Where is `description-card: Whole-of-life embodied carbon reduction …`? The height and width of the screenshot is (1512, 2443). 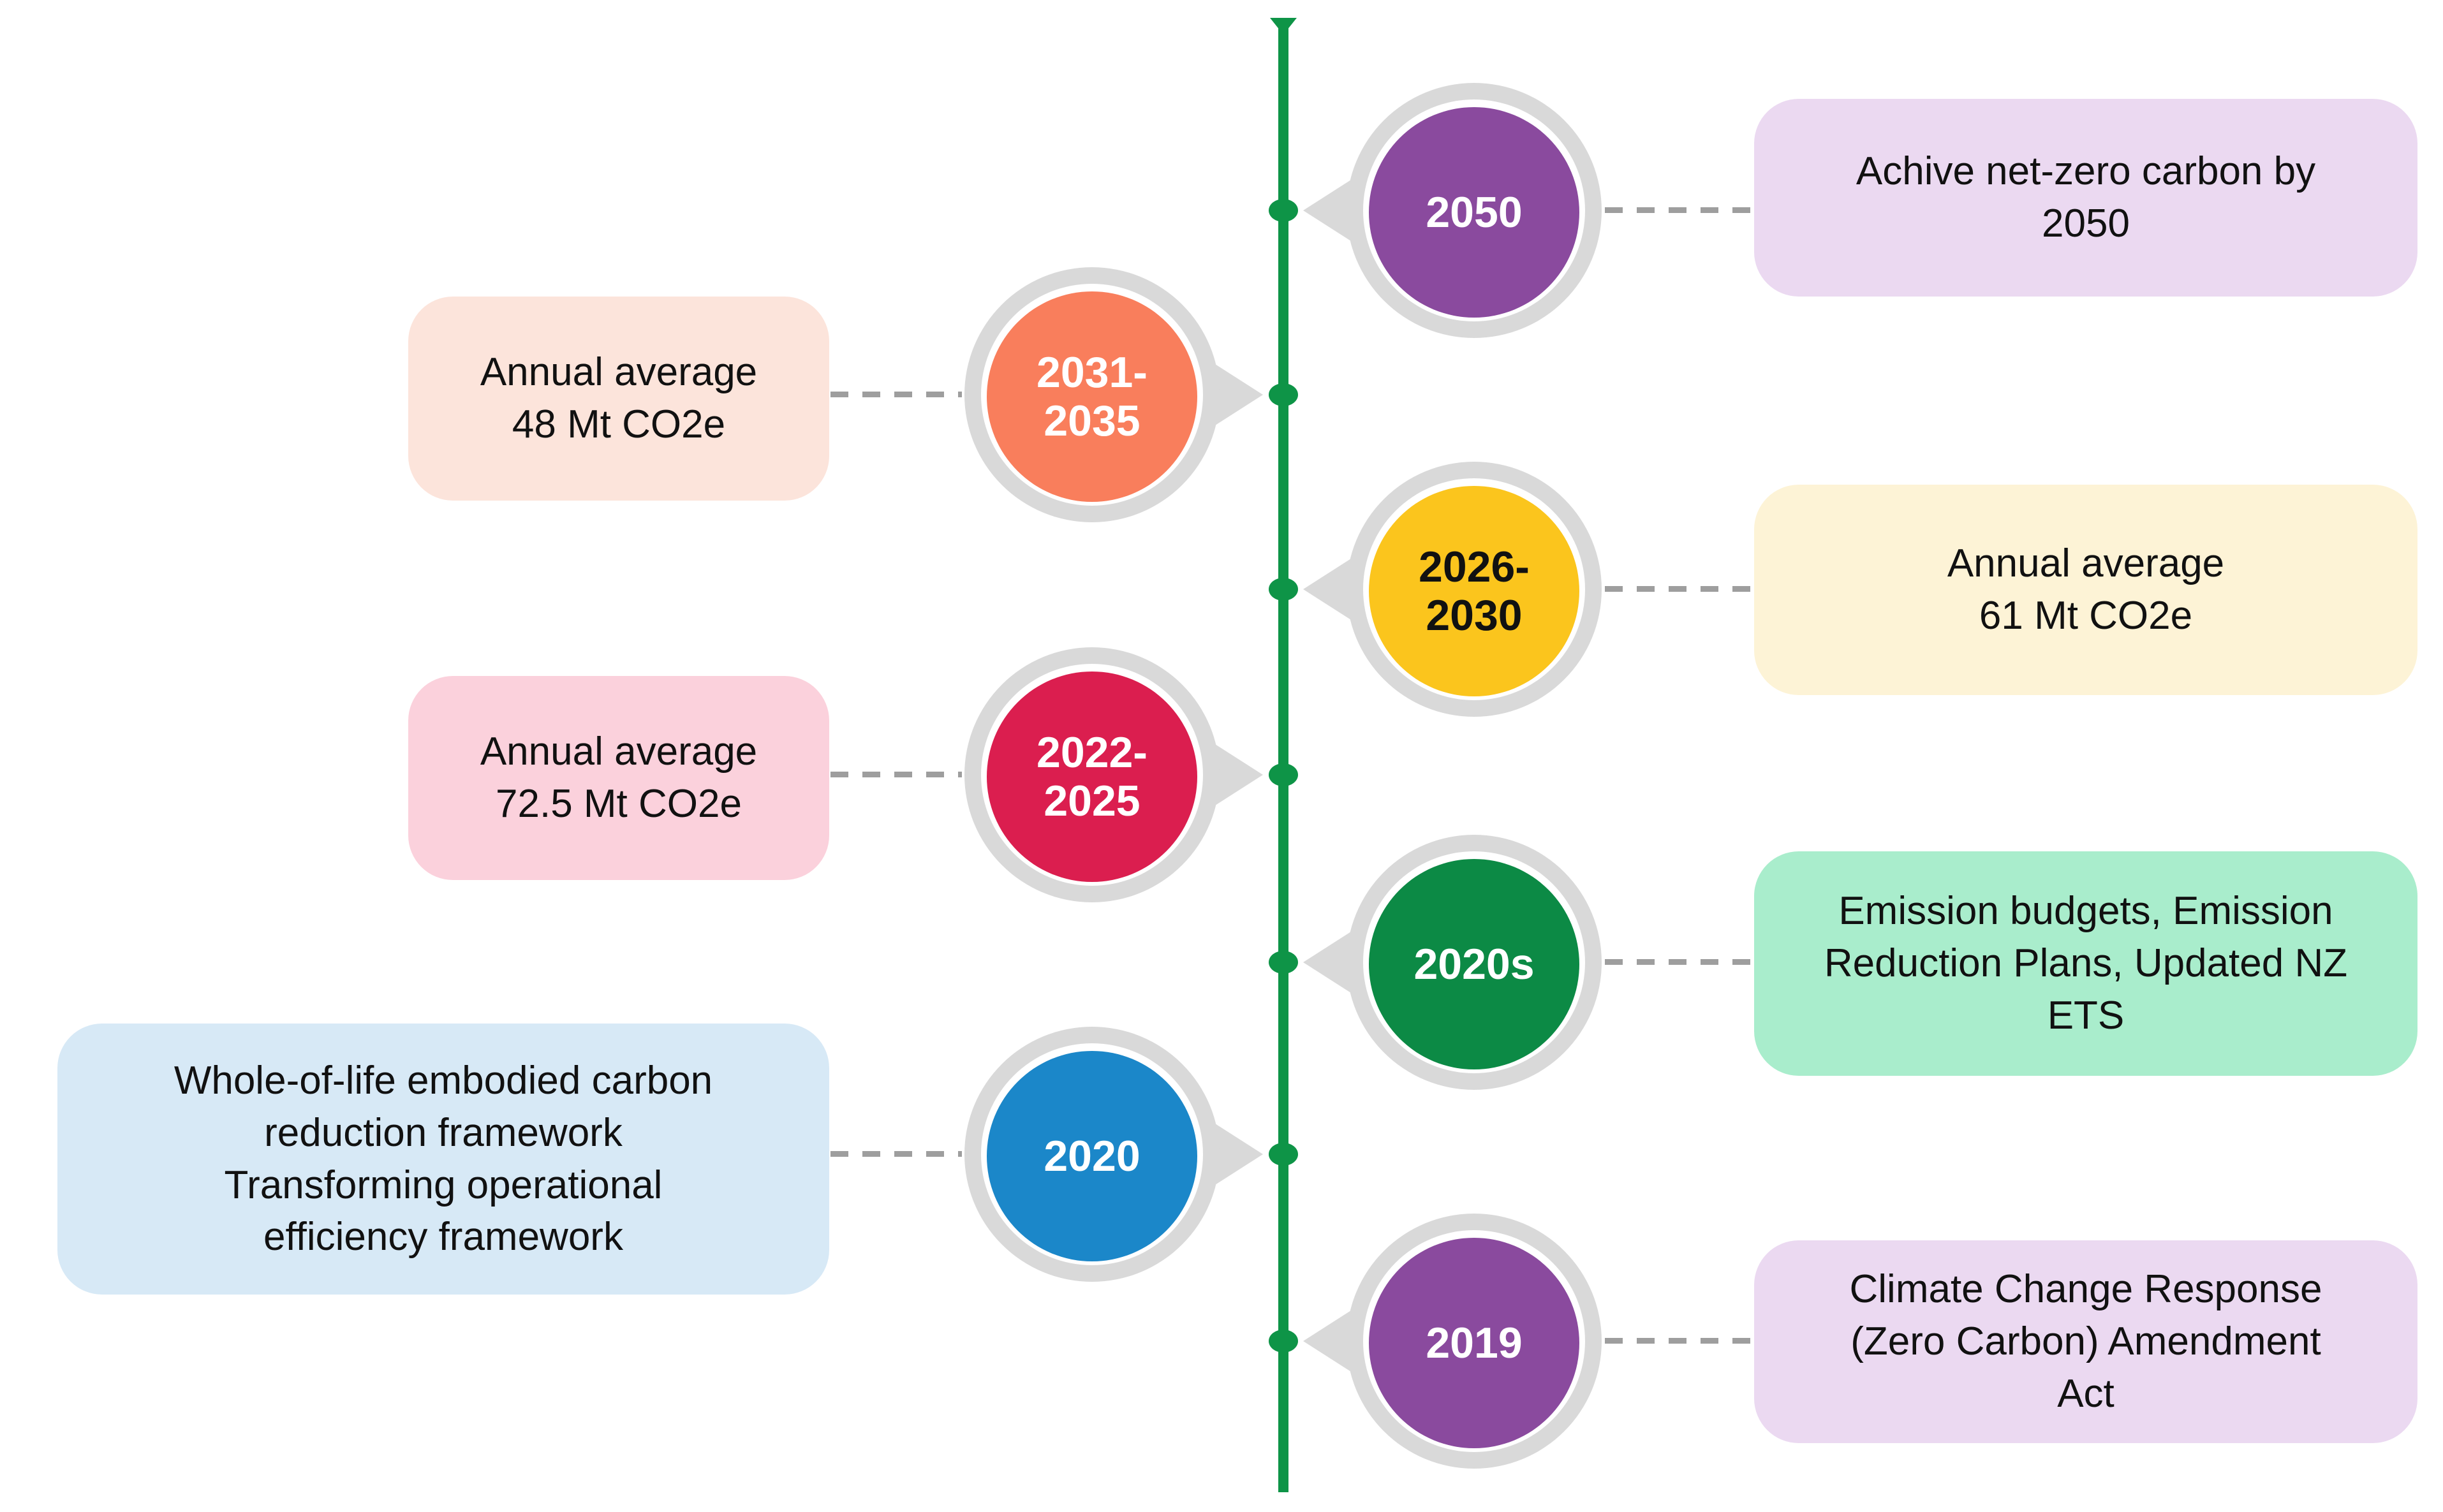 description-card: Whole-of-life embodied carbon reduction … is located at coordinates (443, 1159).